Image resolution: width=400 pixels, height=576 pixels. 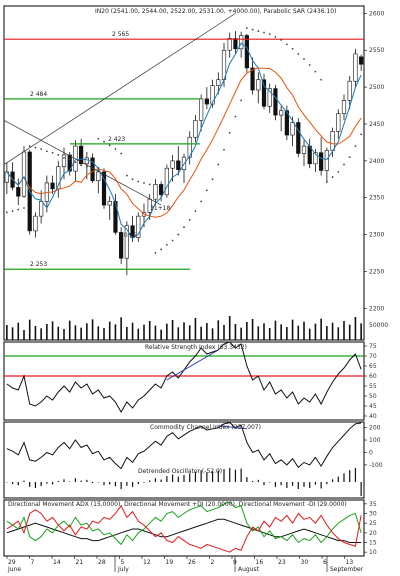 I want to click on rsi-tick-label: 60, so click(x=373, y=376).